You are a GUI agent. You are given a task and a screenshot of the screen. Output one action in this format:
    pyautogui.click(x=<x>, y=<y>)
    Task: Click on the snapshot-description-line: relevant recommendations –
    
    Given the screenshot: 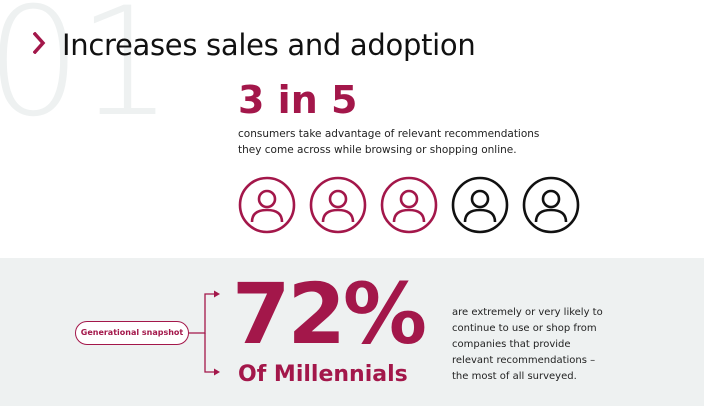 What is the action you would take?
    pyautogui.click(x=524, y=360)
    